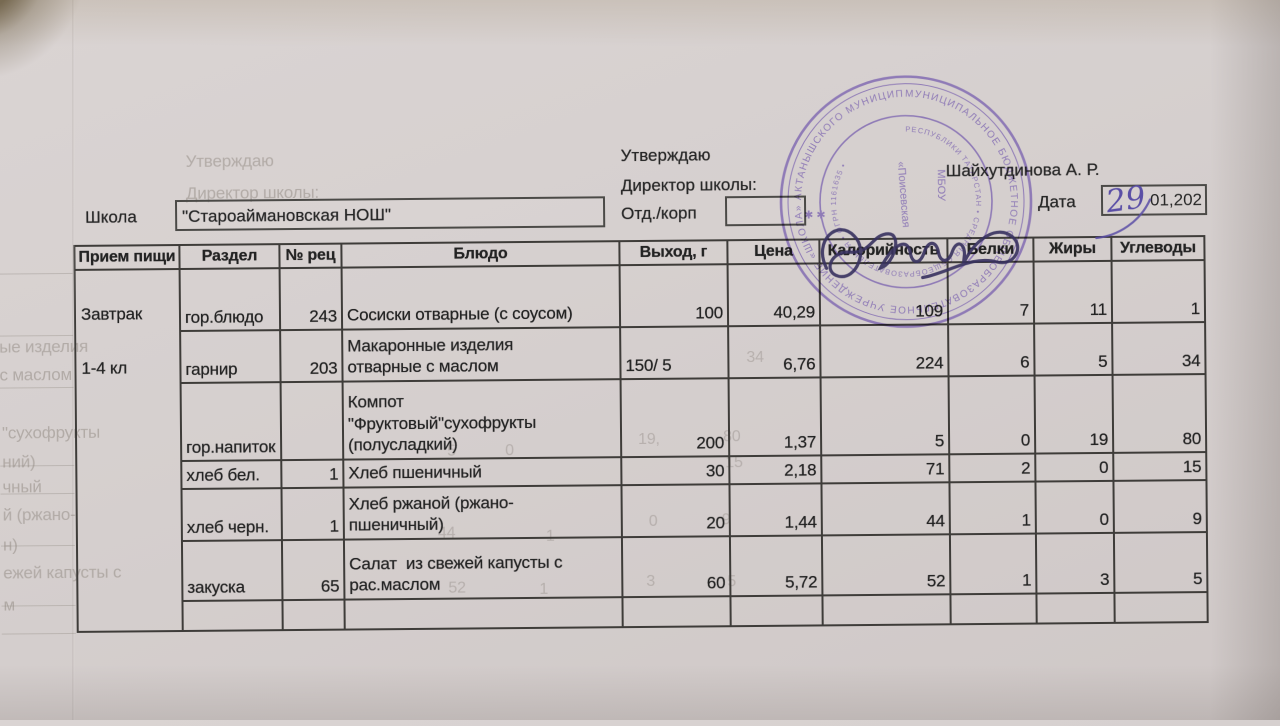 The height and width of the screenshot is (726, 1280). I want to click on column-header: Раздел, so click(229, 257).